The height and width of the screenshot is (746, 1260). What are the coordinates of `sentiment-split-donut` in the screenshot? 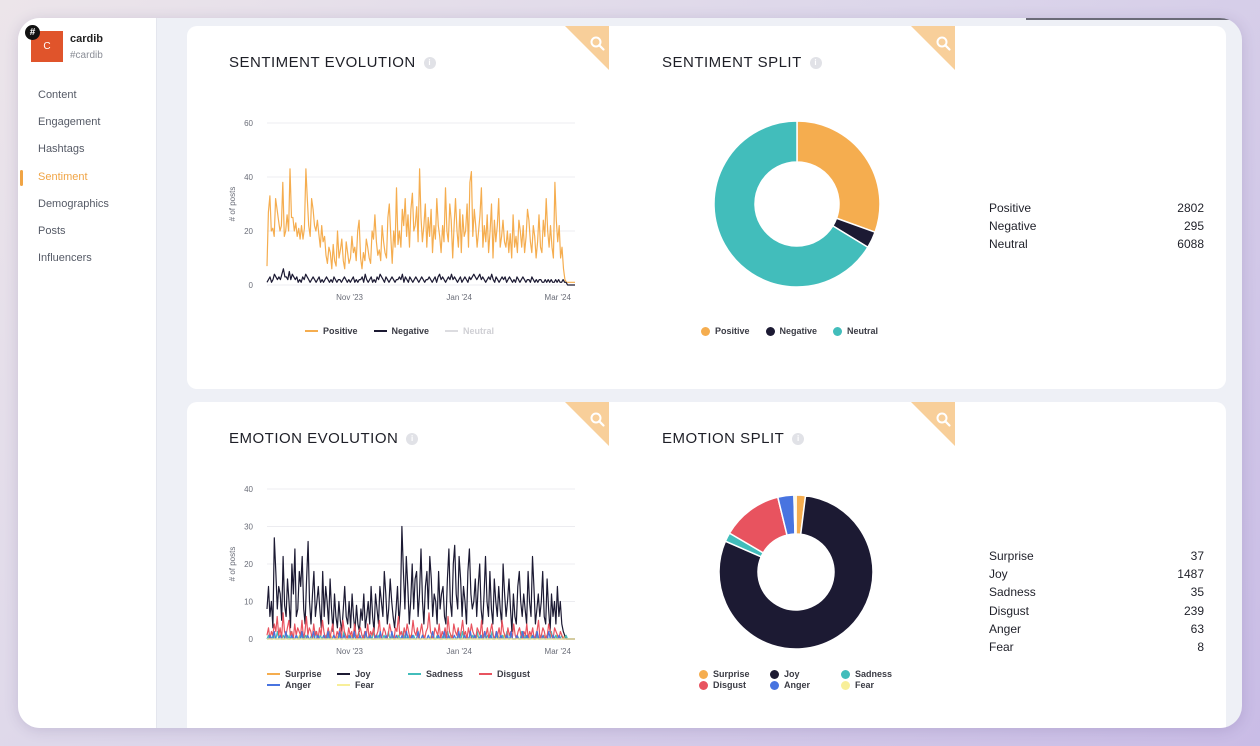 It's located at (797, 204).